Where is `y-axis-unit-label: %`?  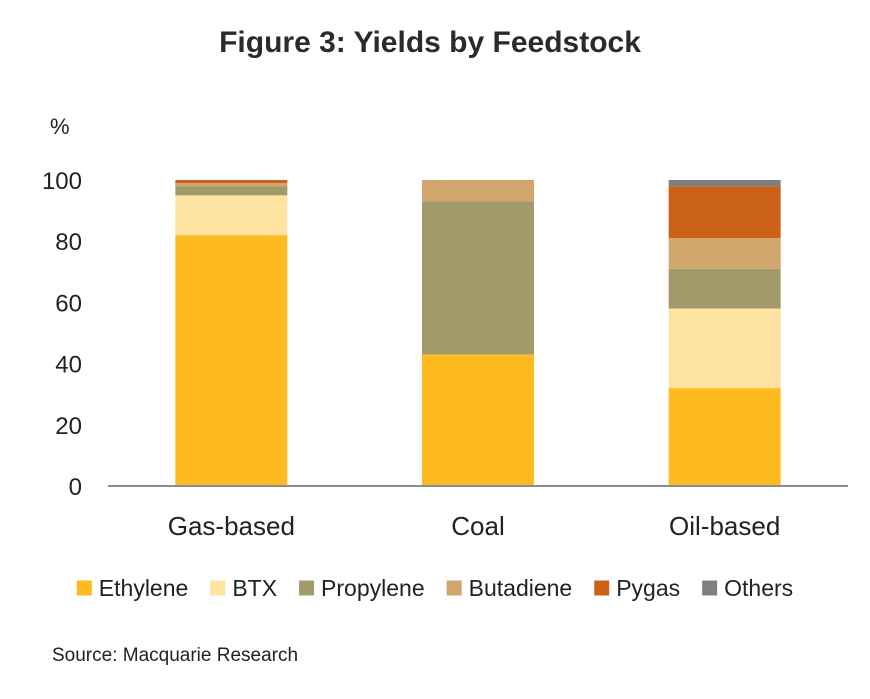 y-axis-unit-label: % is located at coordinates (60, 126).